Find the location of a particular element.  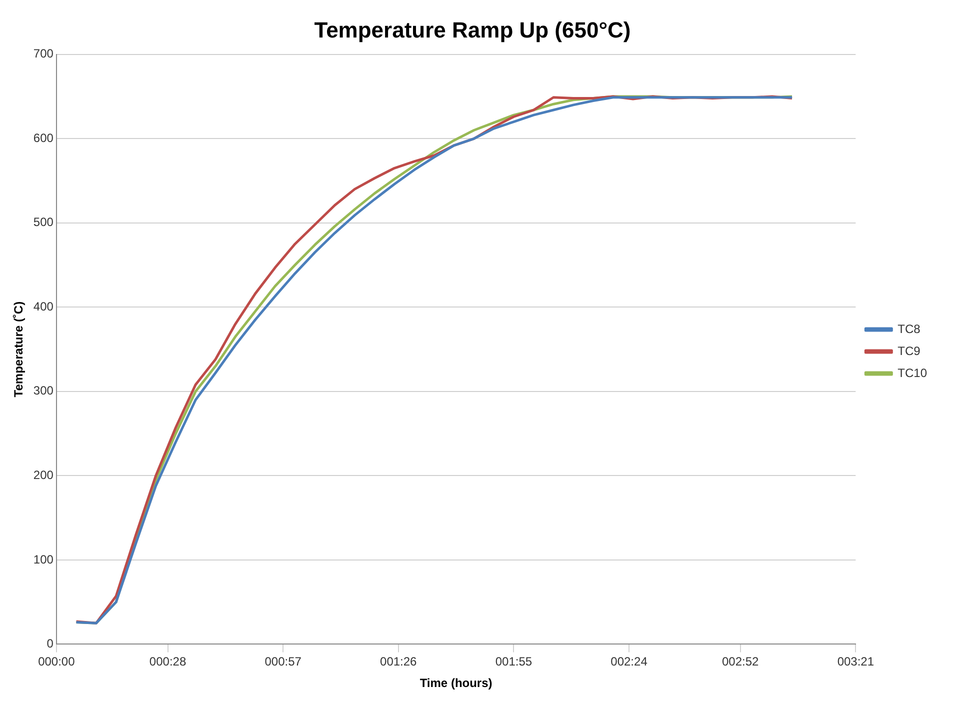

y-tick-label: 700 is located at coordinates (43, 53).